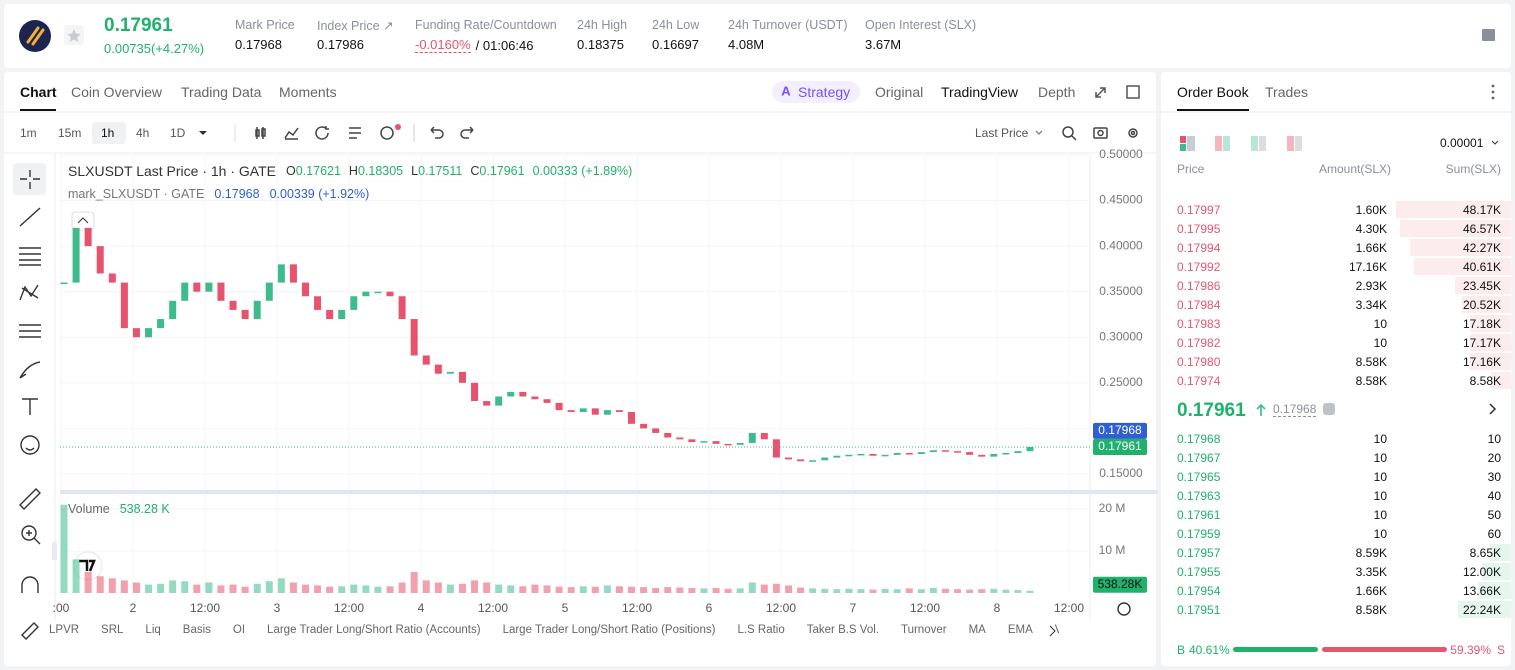 The image size is (1515, 670). What do you see at coordinates (1199, 572) in the screenshot?
I see `book-price: 0.17955` at bounding box center [1199, 572].